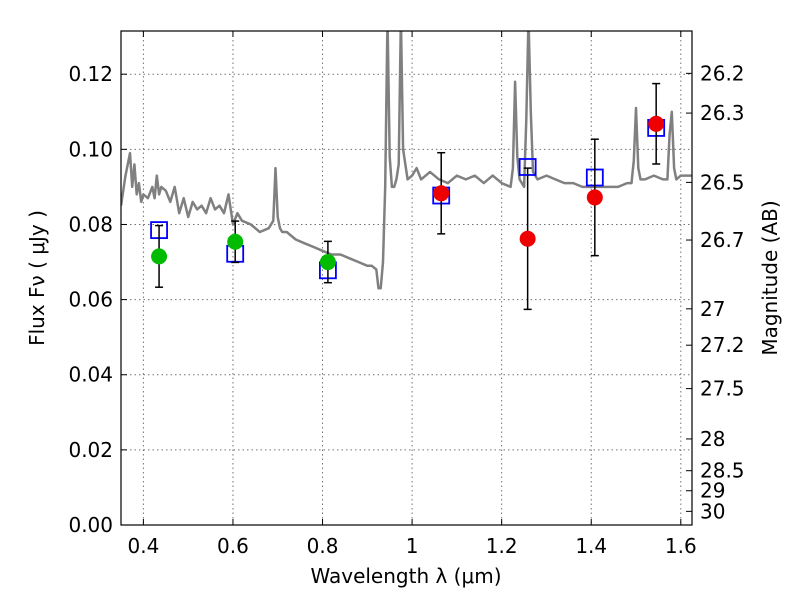 The width and height of the screenshot is (800, 600). Describe the element at coordinates (722, 113) in the screenshot. I see `y2-tick-label: 26.3` at that location.